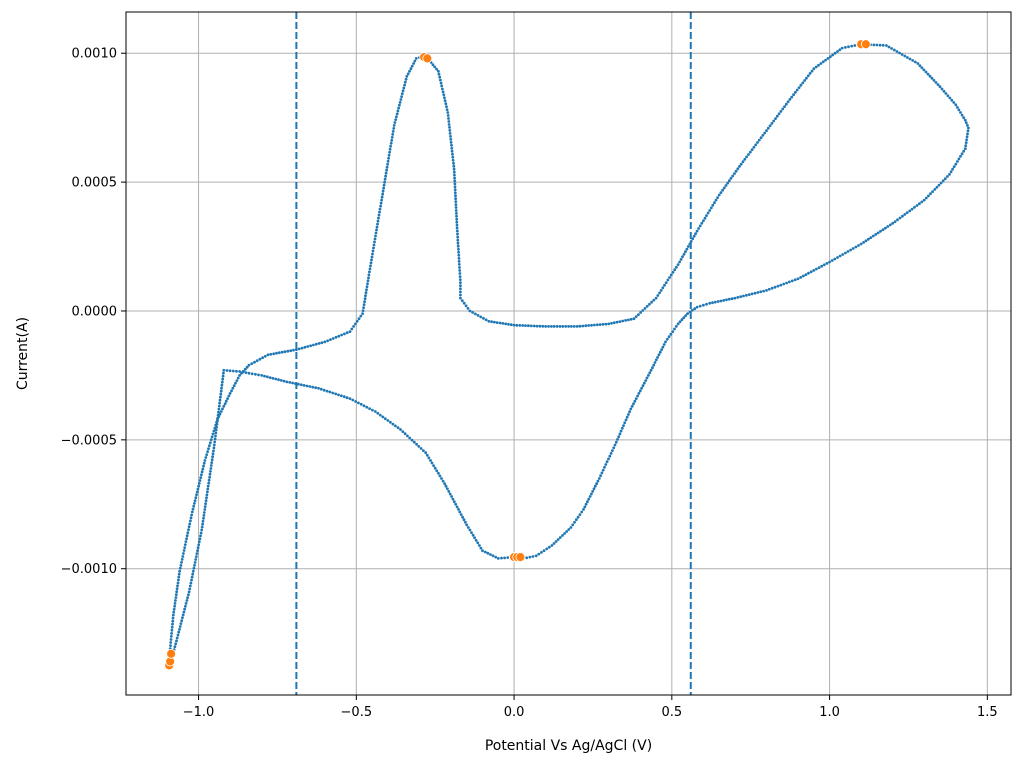 Image resolution: width=1024 pixels, height=764 pixels. What do you see at coordinates (829, 712) in the screenshot?
I see `x-tick-label: 1.0` at bounding box center [829, 712].